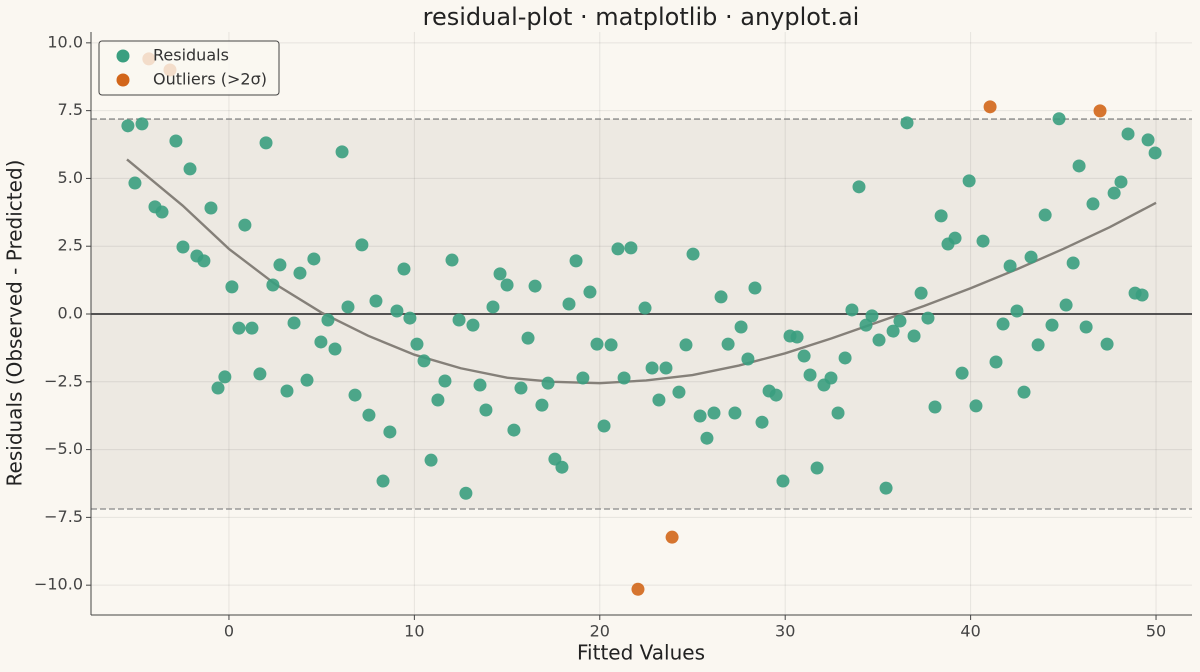 Image resolution: width=1200 pixels, height=672 pixels. Describe the element at coordinates (63, 516) in the screenshot. I see `y-tick-label: −7.5` at that location.